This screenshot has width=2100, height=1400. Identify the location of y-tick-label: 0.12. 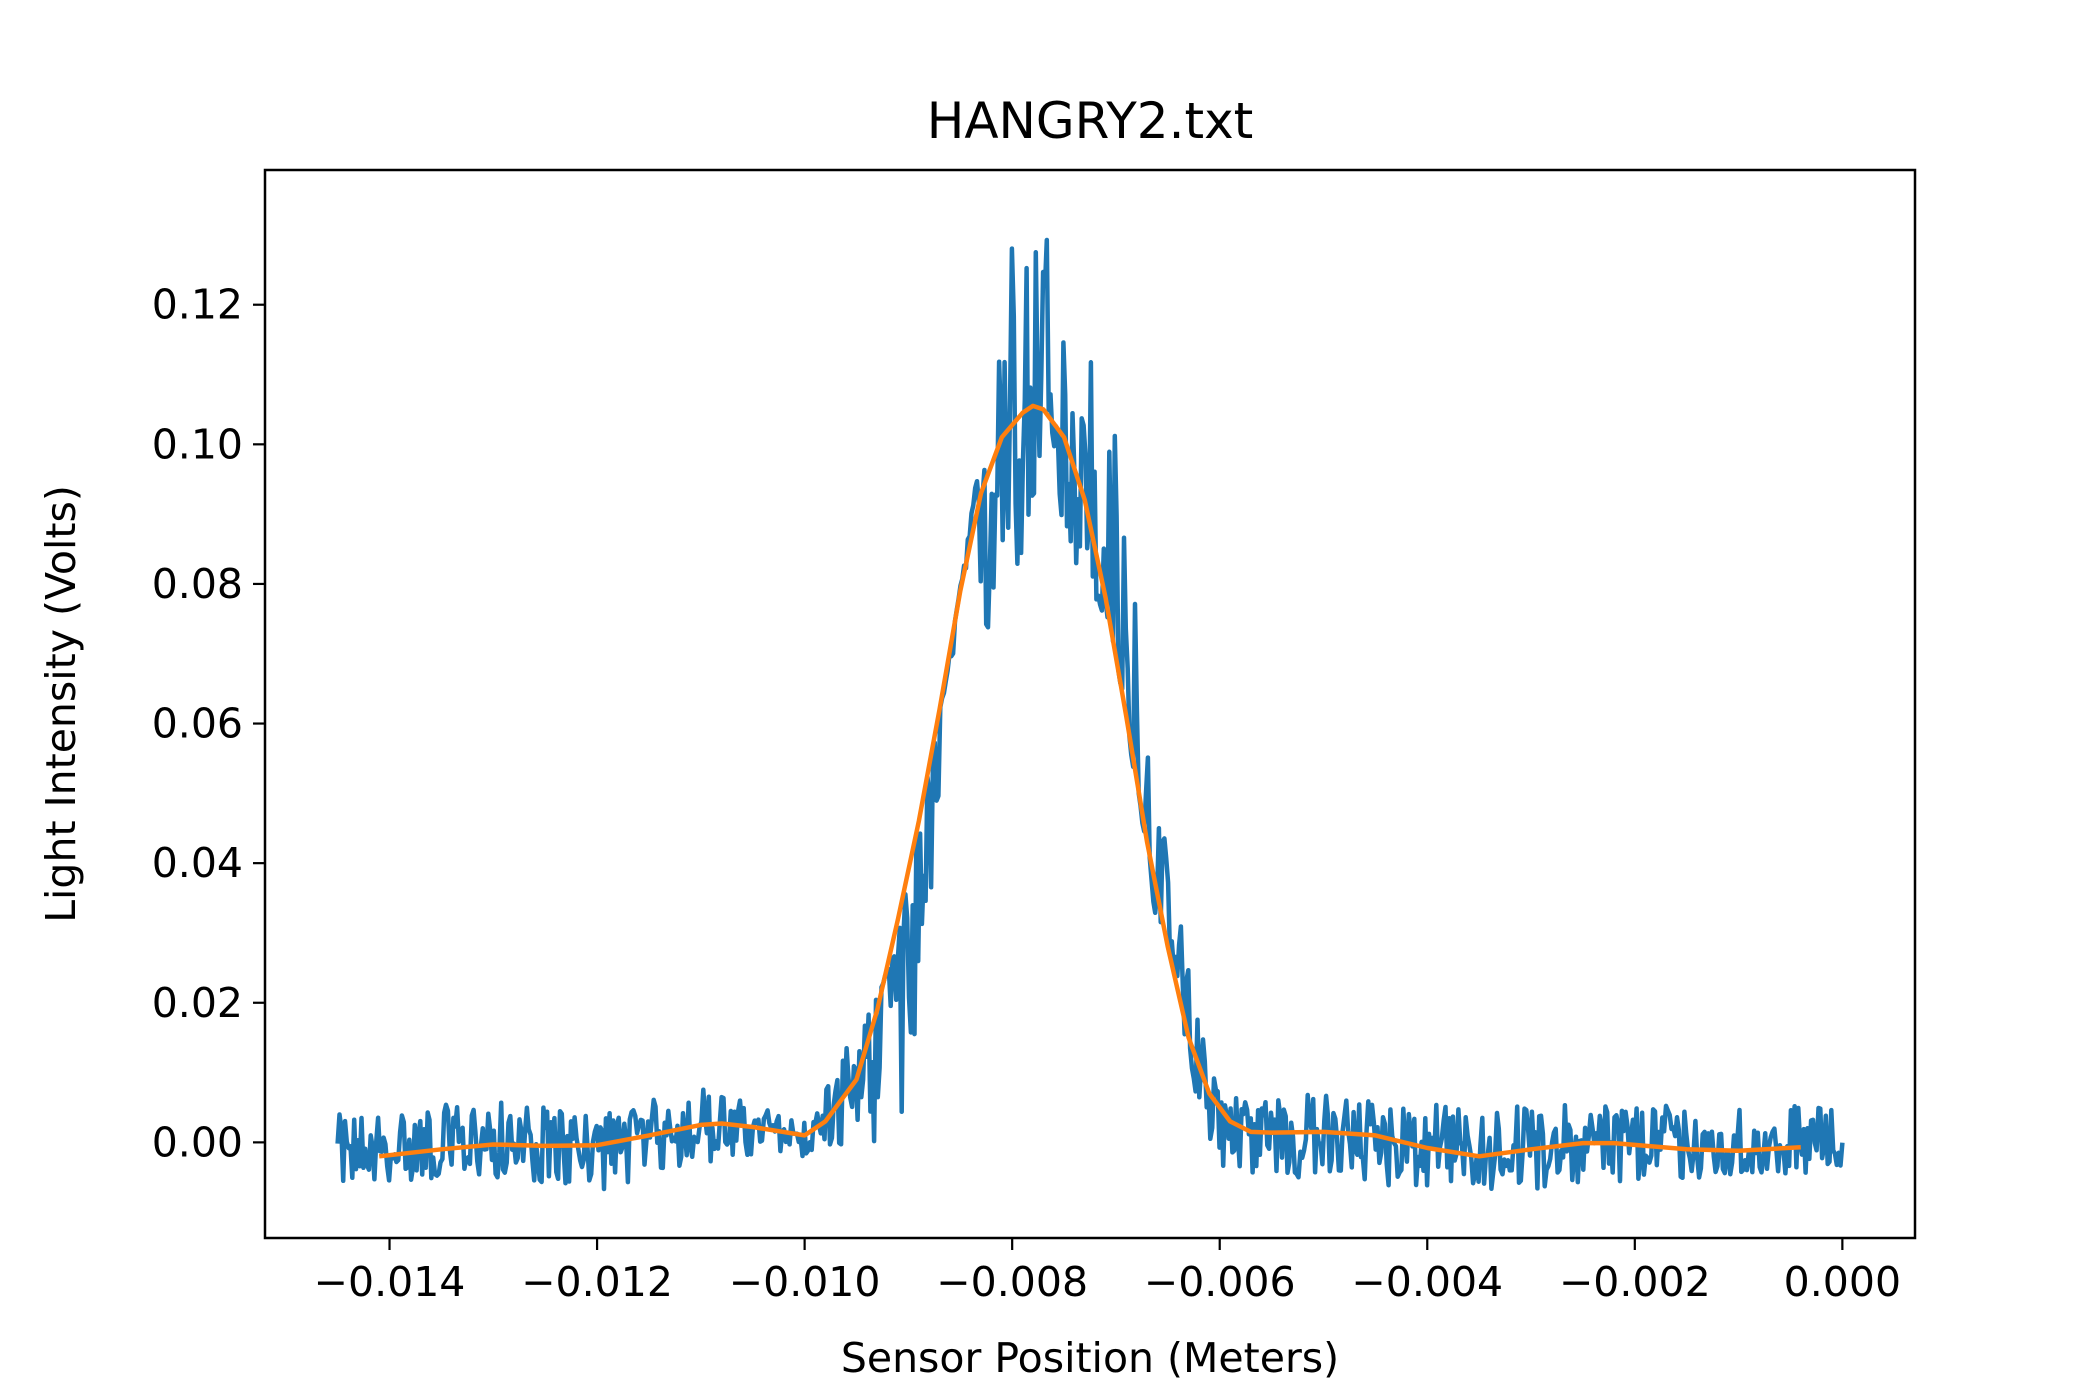
(197, 305).